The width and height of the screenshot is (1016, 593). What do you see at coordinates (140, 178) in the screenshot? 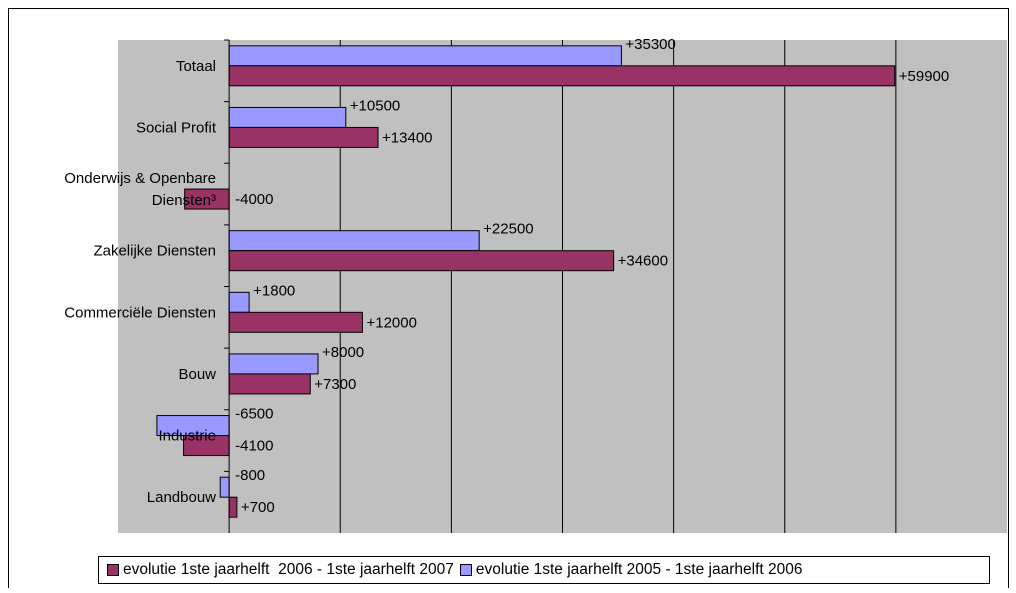
I see `category-label: Onderwijs & Openbare` at bounding box center [140, 178].